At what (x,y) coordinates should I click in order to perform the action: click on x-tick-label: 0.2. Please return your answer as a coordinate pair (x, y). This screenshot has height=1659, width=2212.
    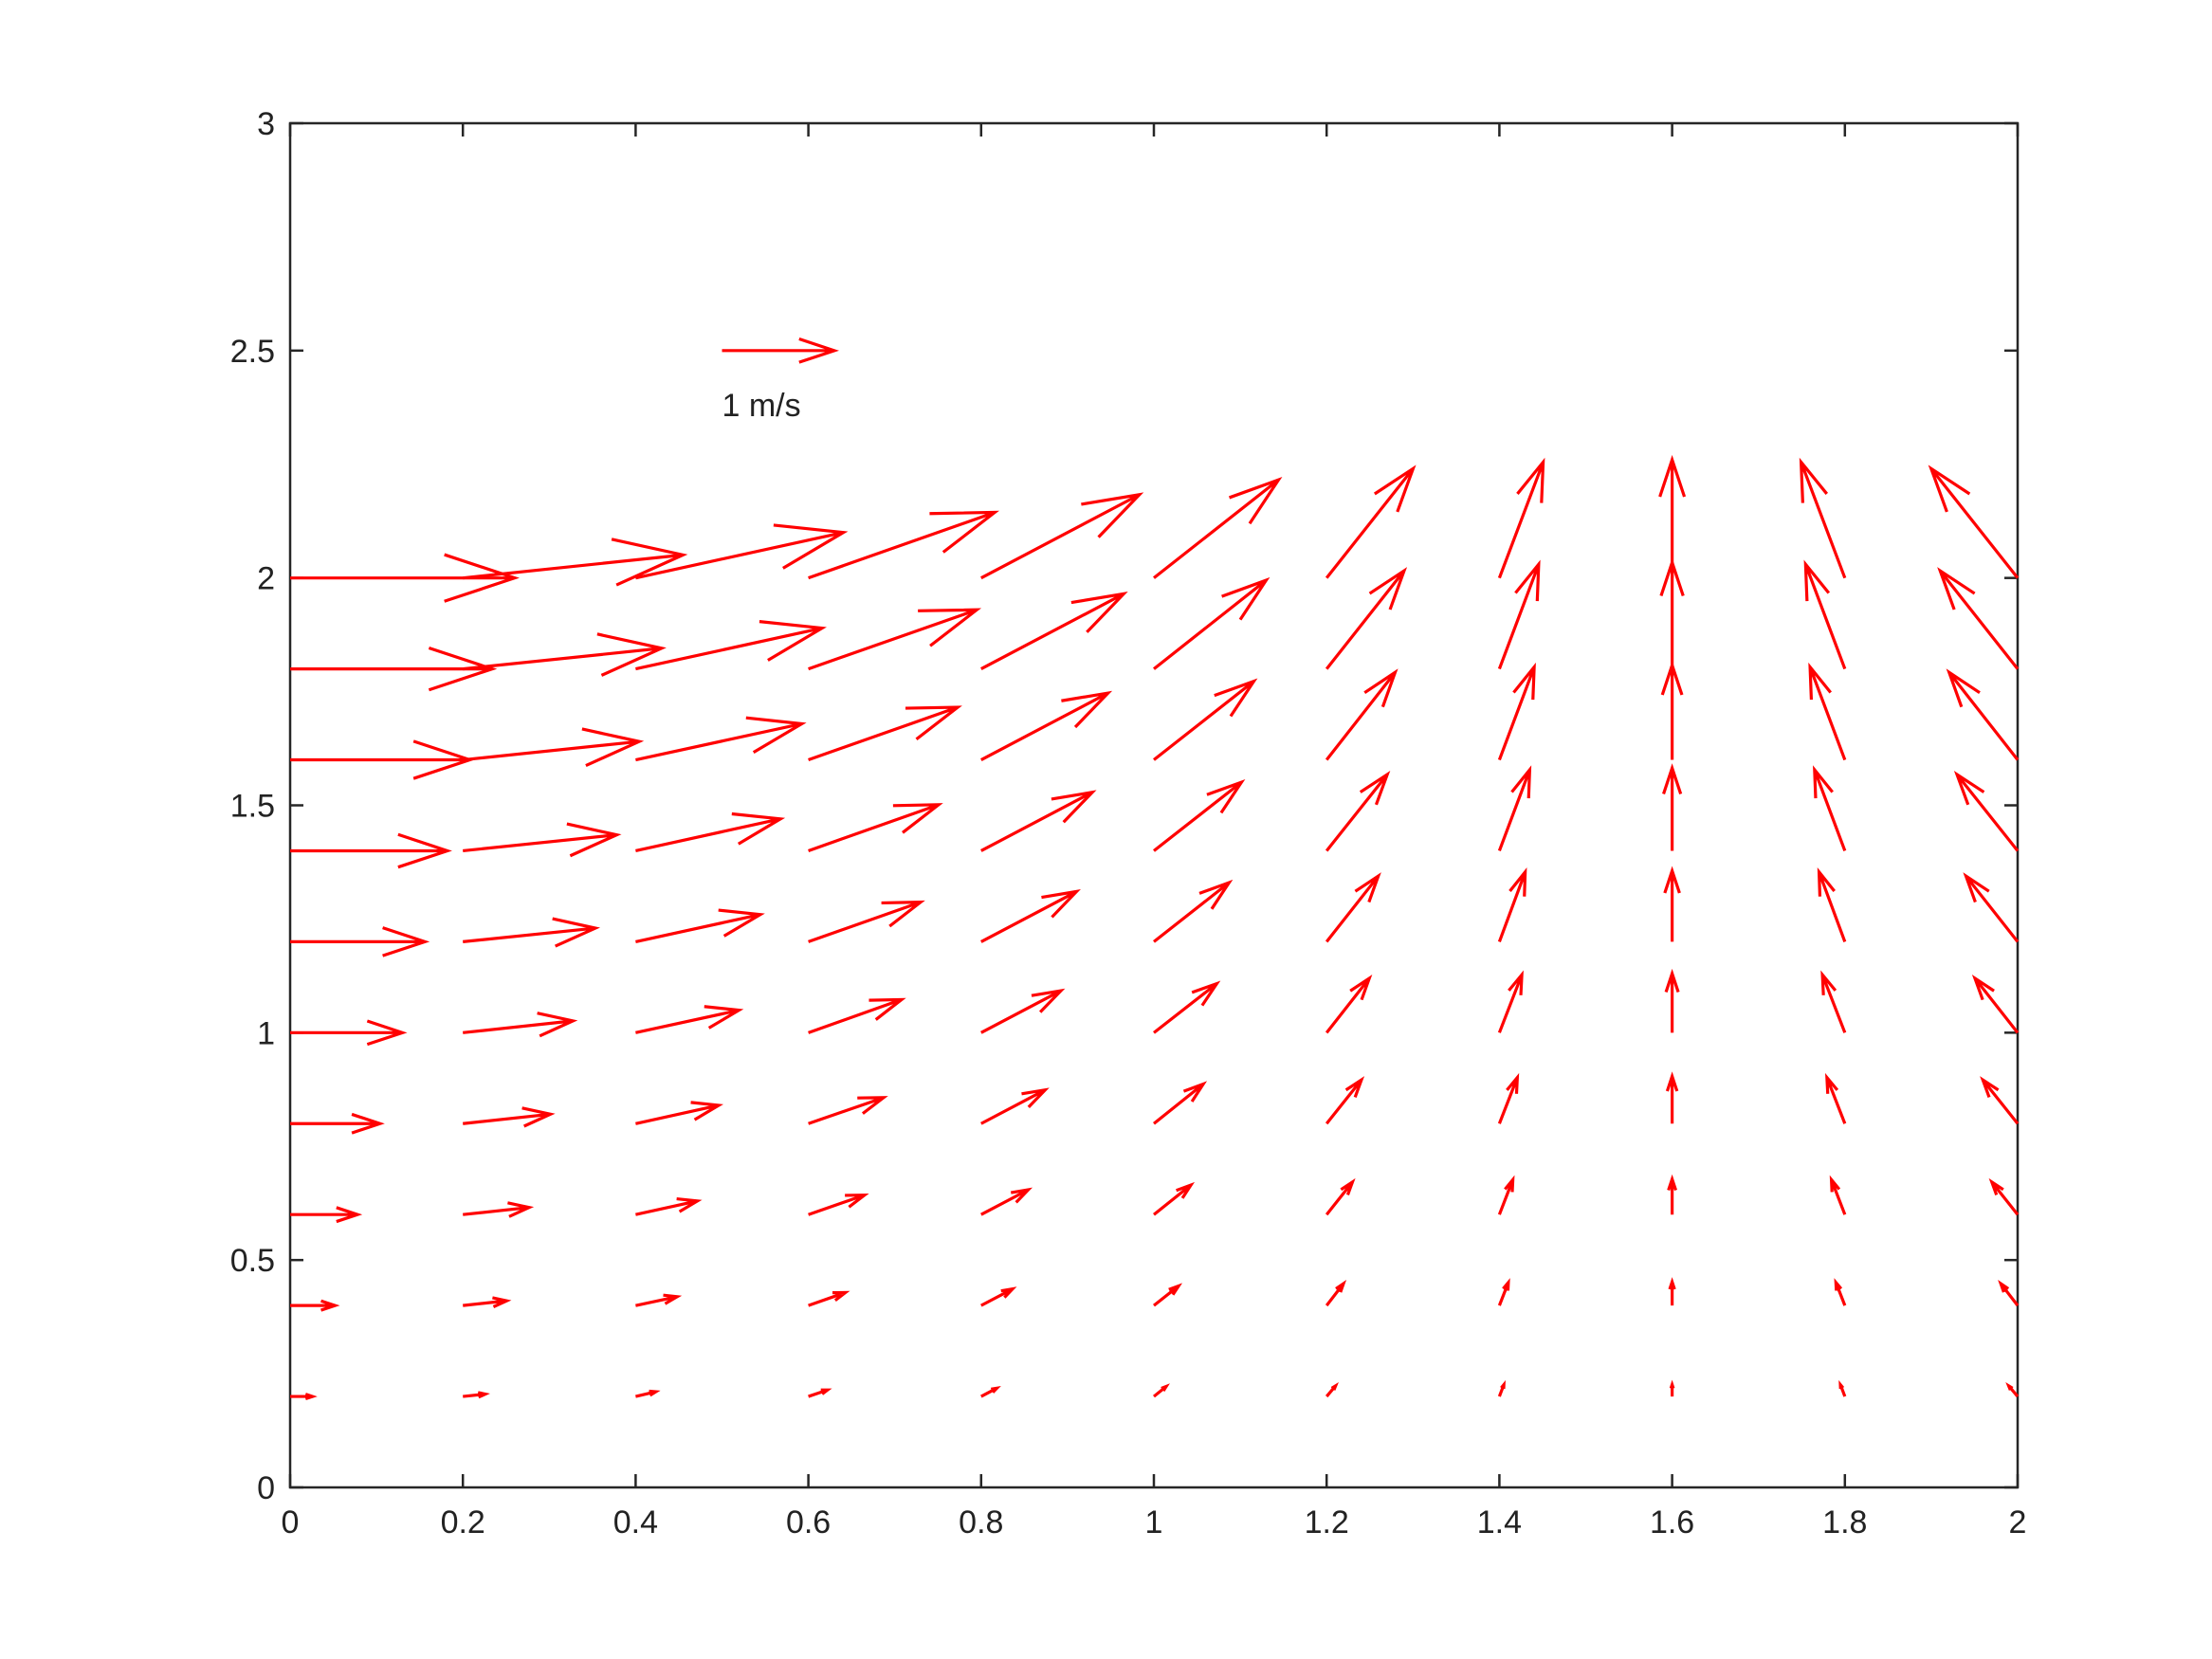
    Looking at the image, I should click on (463, 1522).